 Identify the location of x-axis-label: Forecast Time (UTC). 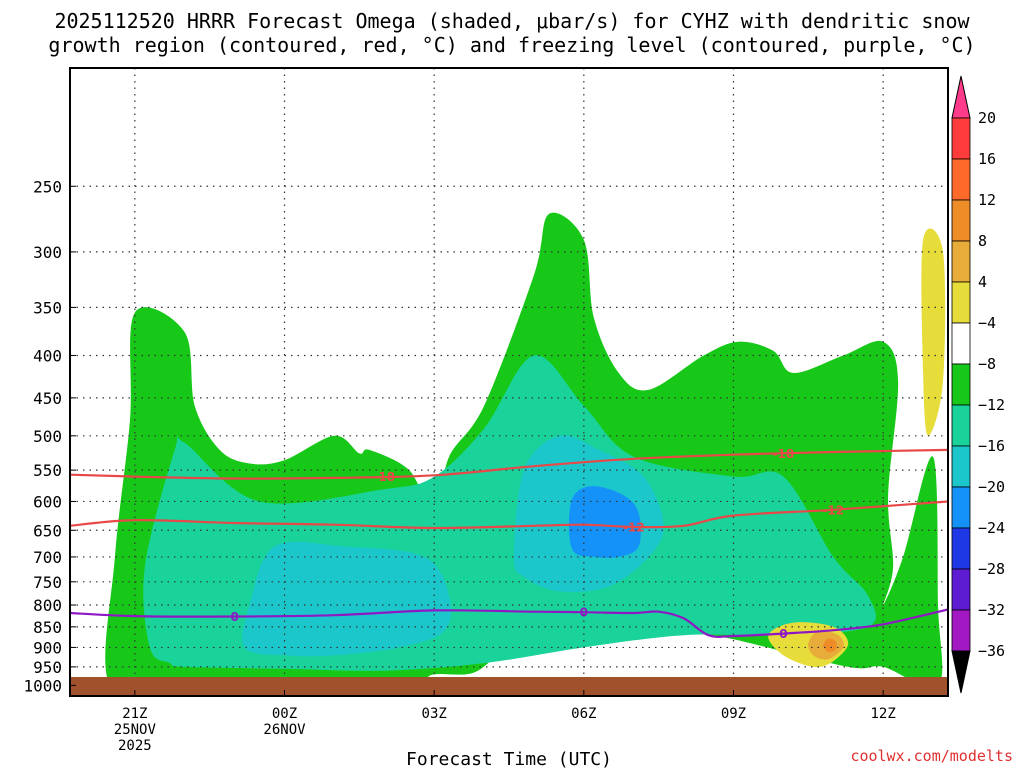
(509, 758).